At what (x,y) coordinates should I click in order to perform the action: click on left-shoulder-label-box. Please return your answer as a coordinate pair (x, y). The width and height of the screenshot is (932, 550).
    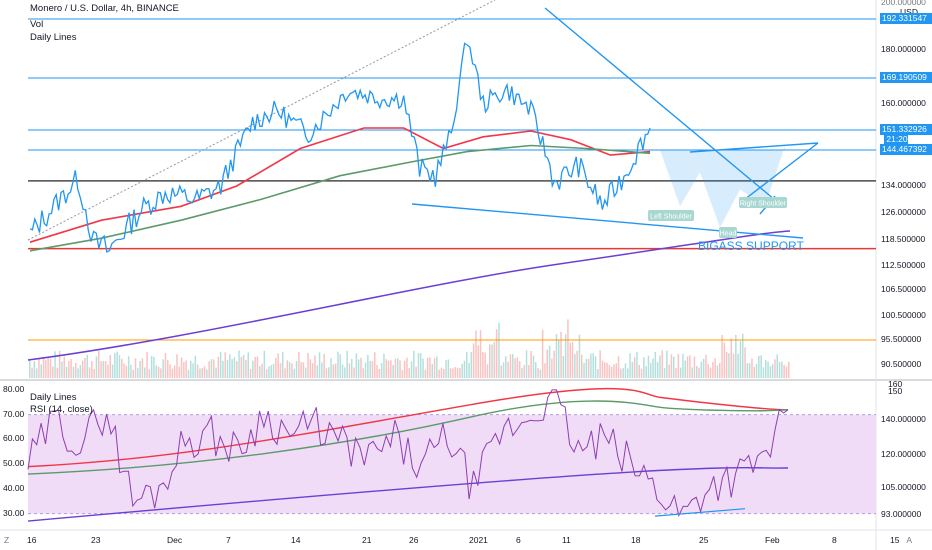
    Looking at the image, I should click on (671, 215).